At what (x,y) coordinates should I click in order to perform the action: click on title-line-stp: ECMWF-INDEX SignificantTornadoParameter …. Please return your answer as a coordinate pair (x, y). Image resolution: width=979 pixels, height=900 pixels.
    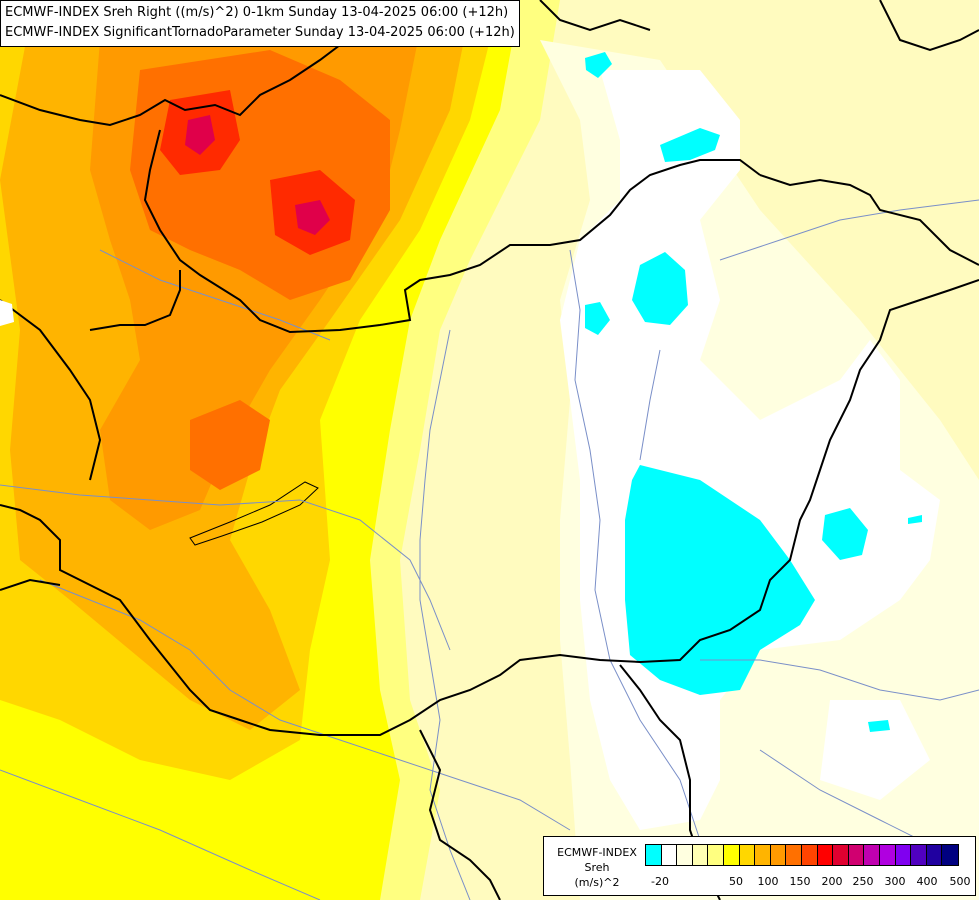
    Looking at the image, I should click on (260, 32).